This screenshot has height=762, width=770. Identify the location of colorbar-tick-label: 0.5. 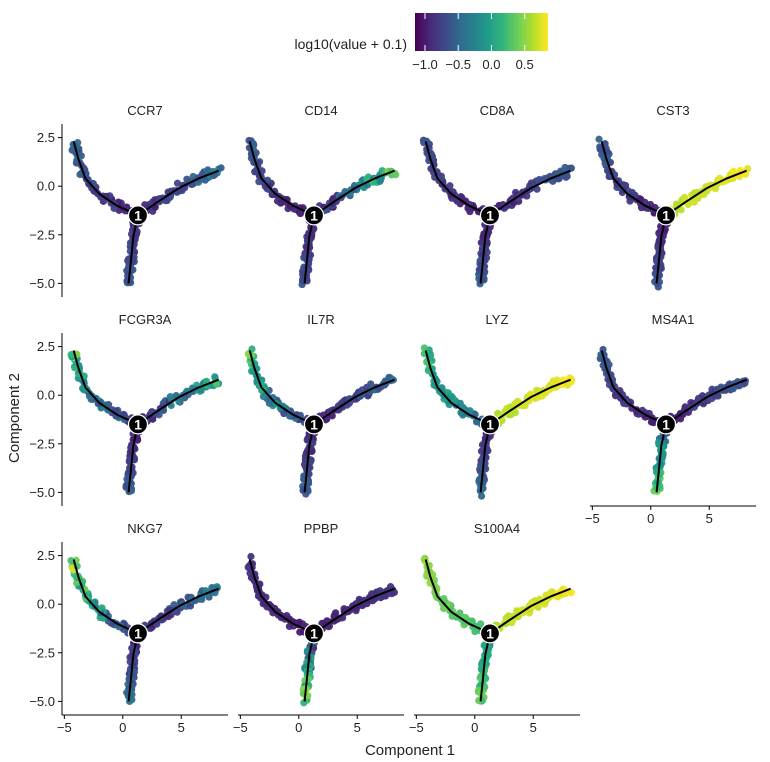
(525, 64).